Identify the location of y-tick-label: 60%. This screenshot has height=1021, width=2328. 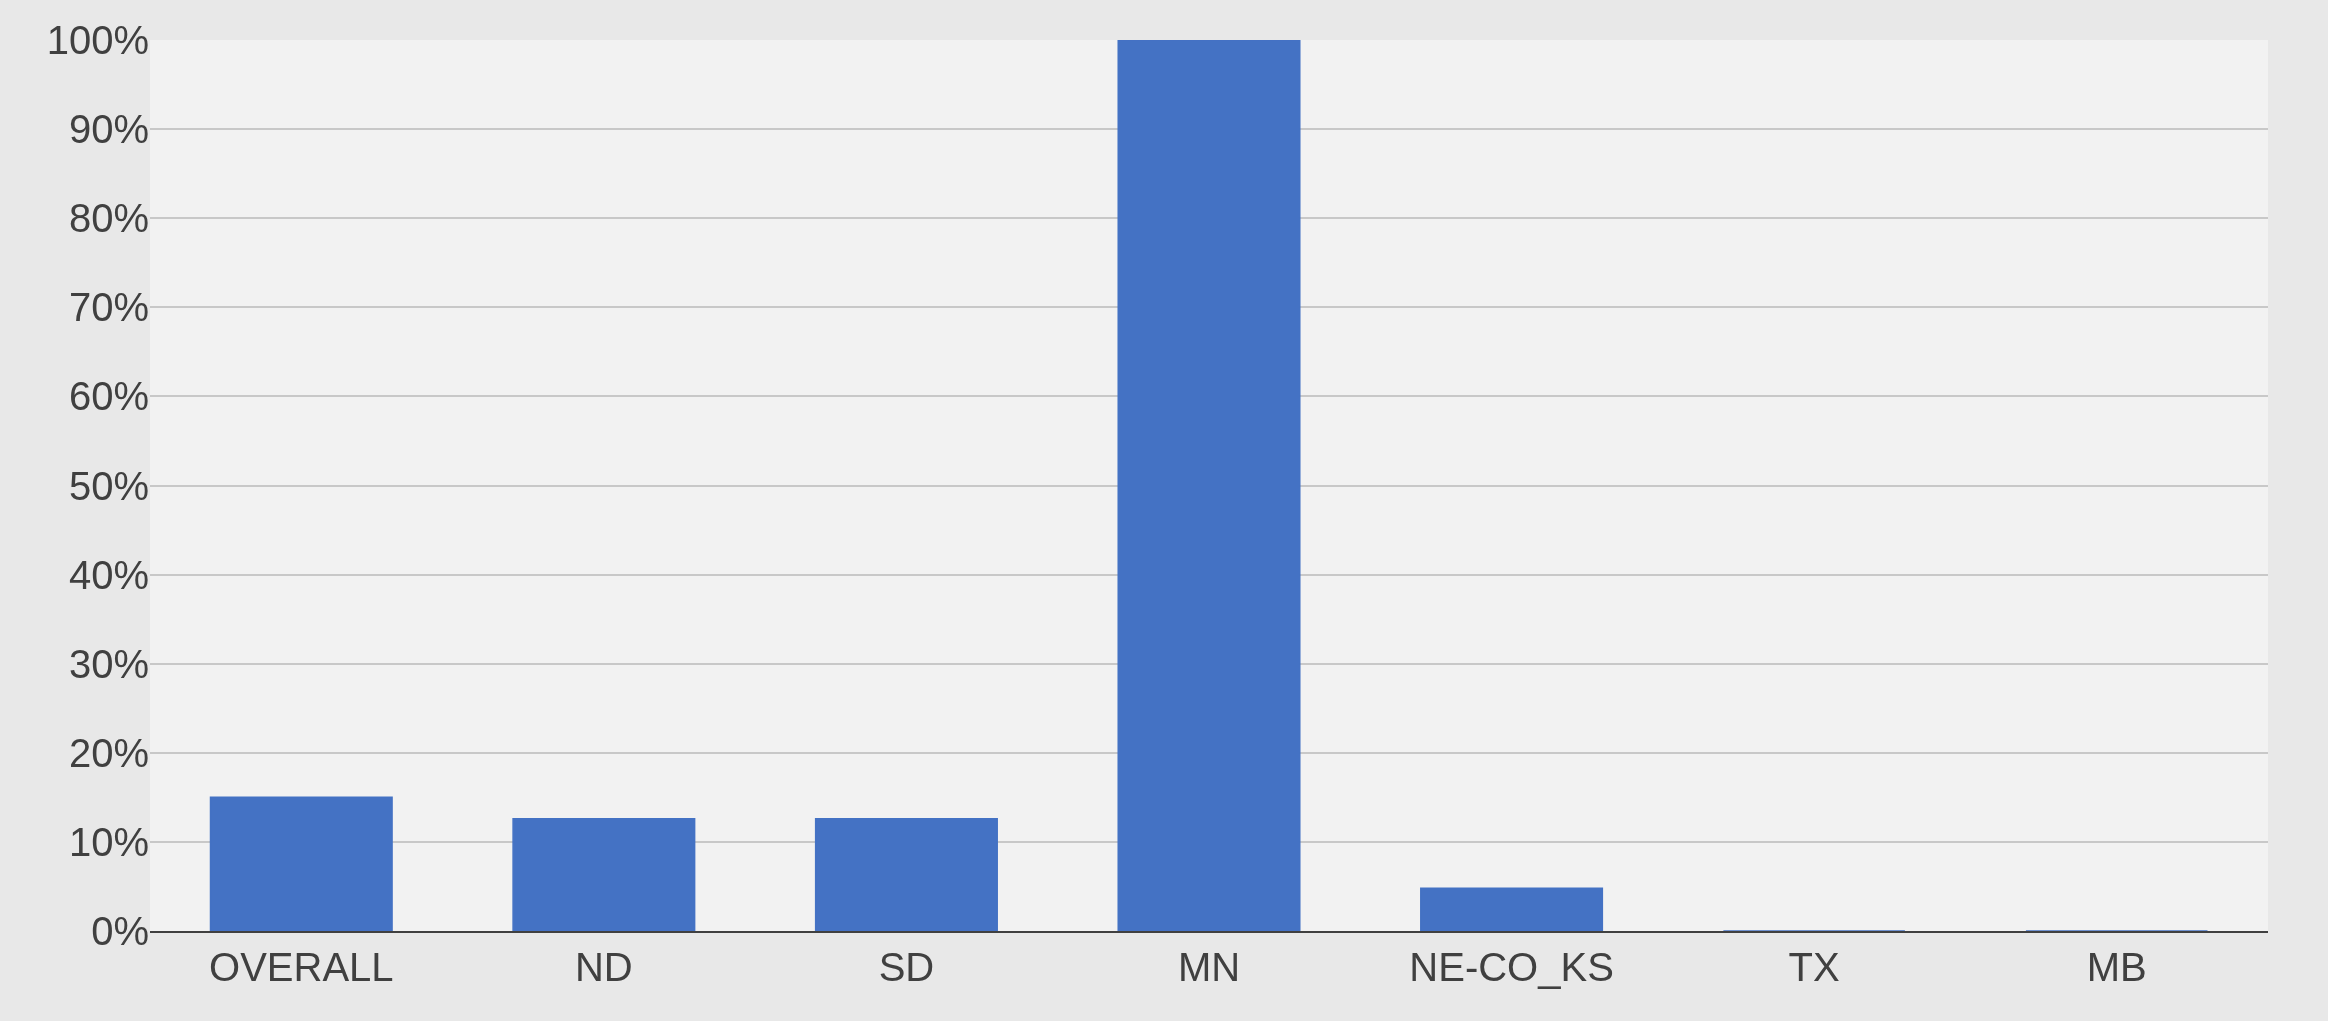
(108, 396).